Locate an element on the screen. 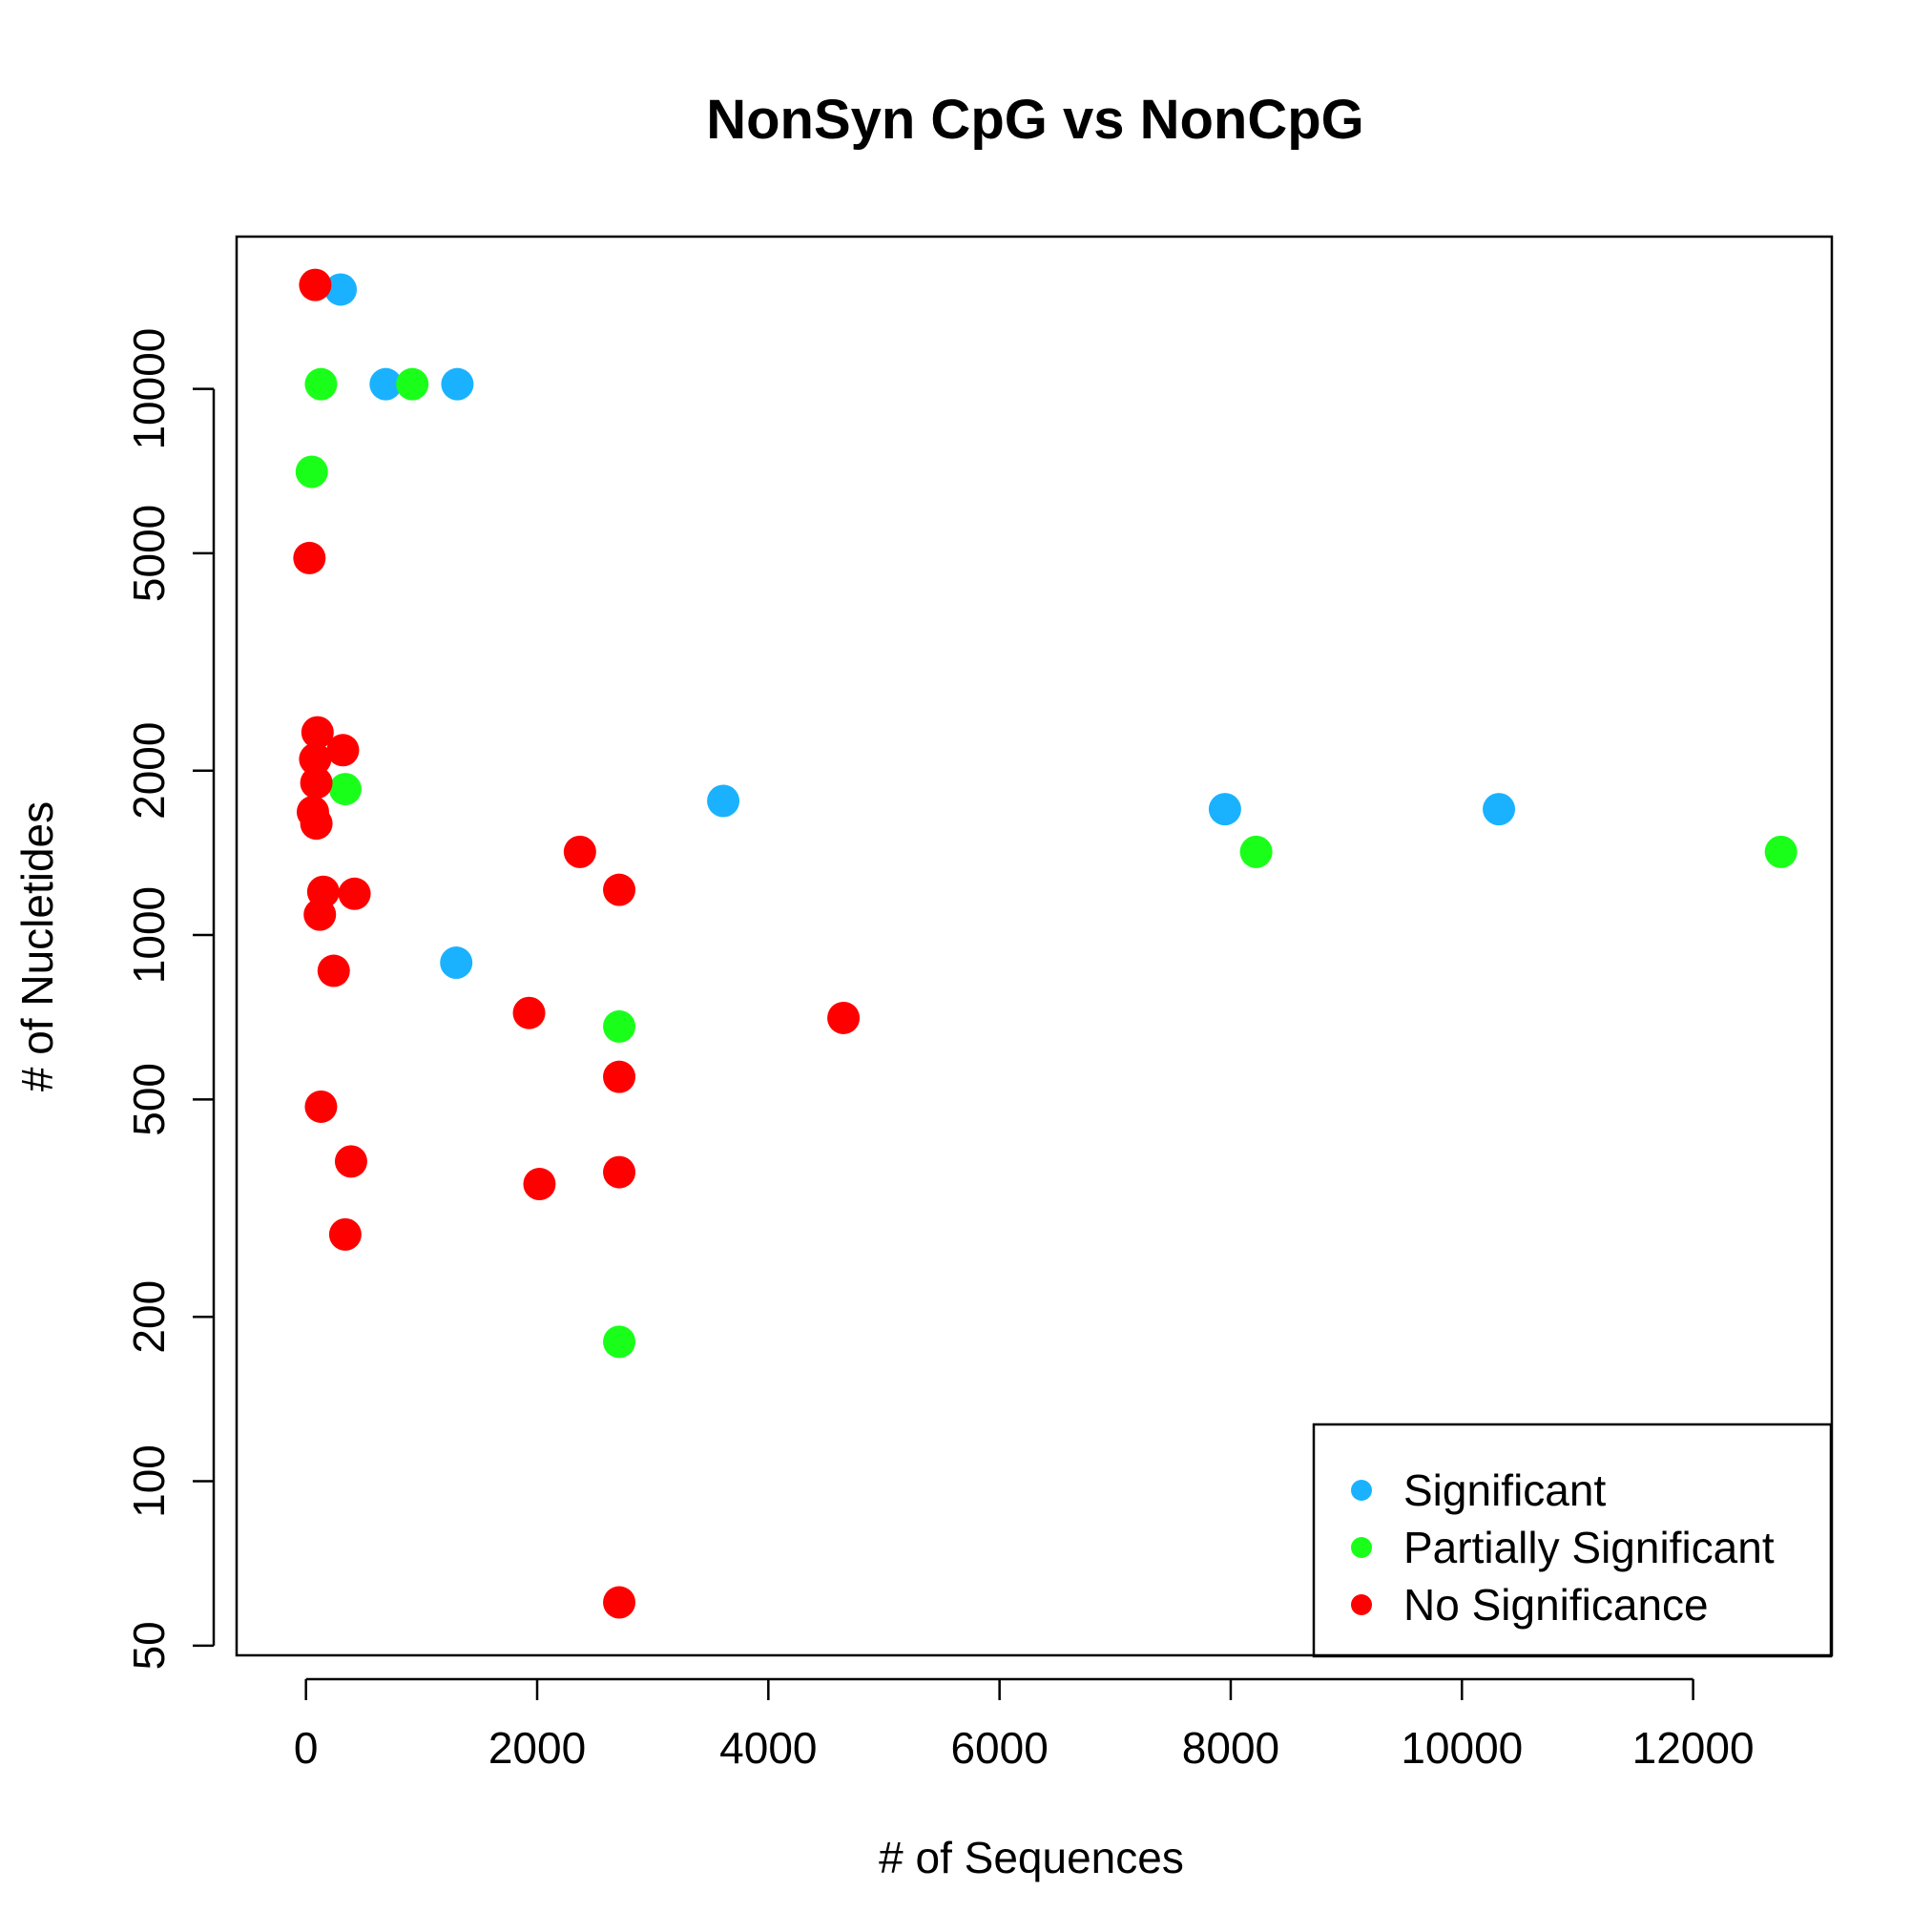 The width and height of the screenshot is (1932, 1932). y-axis: 50 100 200 500 1000 2000 5000 10000 is located at coordinates (170, 999).